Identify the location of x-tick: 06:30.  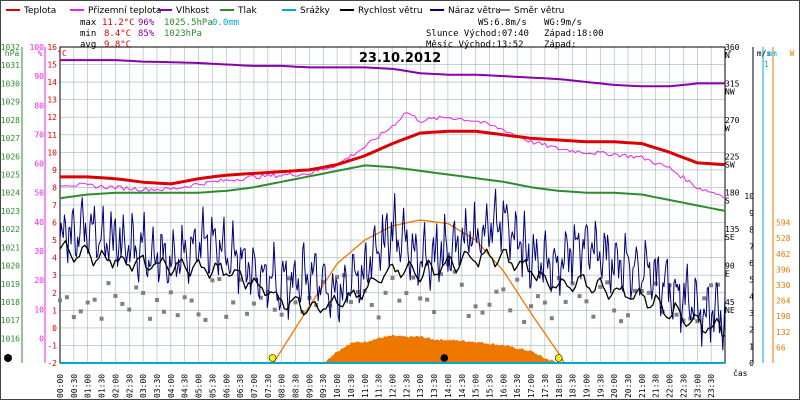
(240, 386).